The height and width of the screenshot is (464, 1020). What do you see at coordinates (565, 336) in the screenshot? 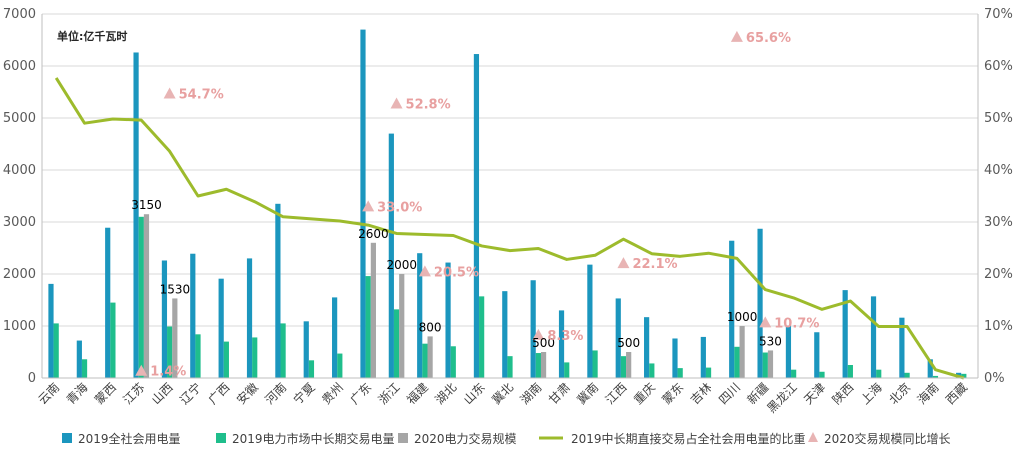
I see `growth-label: 8.3%` at bounding box center [565, 336].